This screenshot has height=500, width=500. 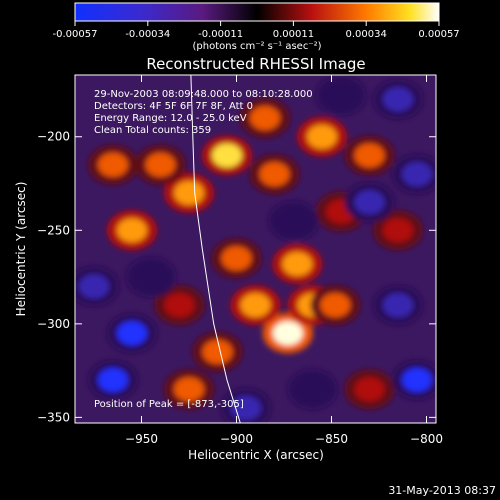 I want to click on colorbar-tick-label: -0.00011, so click(x=220, y=34).